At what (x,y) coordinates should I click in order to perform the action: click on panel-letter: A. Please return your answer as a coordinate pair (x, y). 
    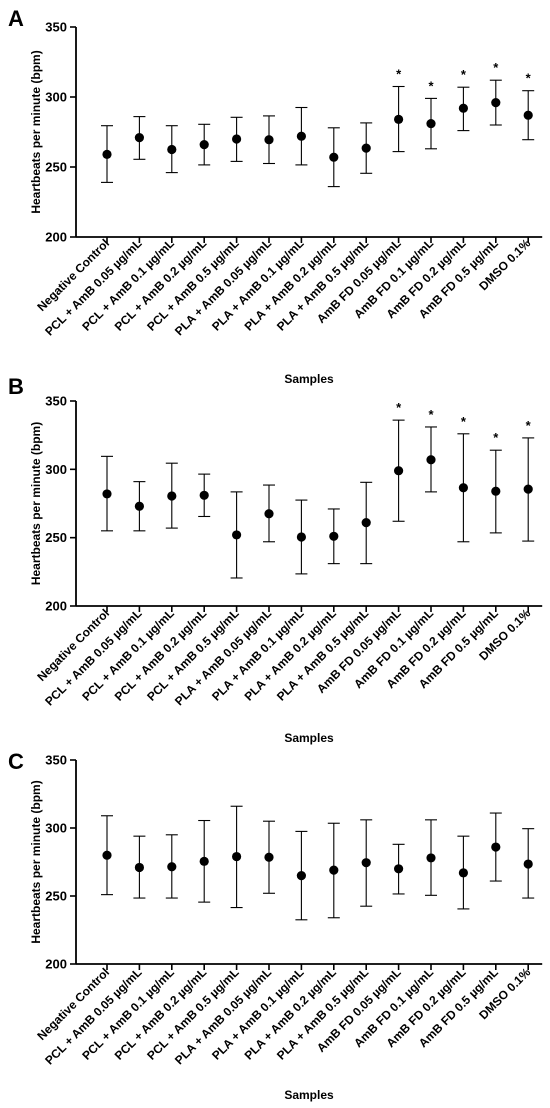
    Looking at the image, I should click on (16, 18).